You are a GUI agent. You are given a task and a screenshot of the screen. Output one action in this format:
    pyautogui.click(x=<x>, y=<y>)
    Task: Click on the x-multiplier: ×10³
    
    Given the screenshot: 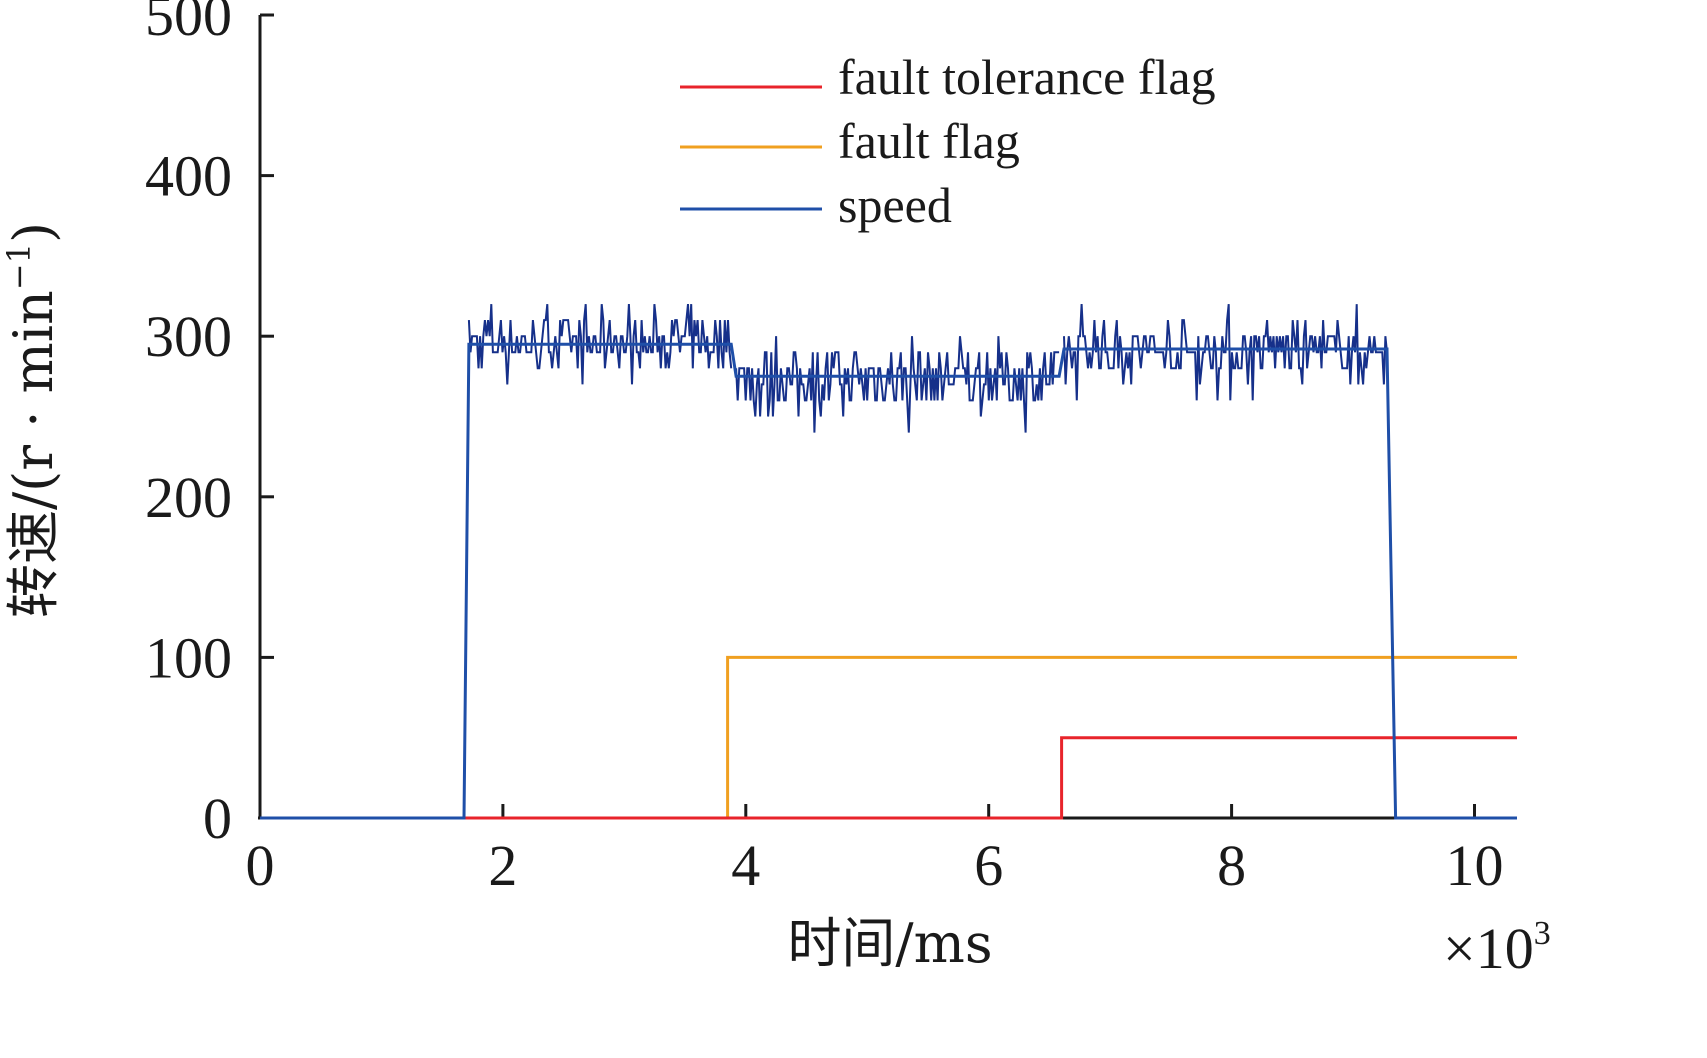 What is the action you would take?
    pyautogui.click(x=1497, y=948)
    